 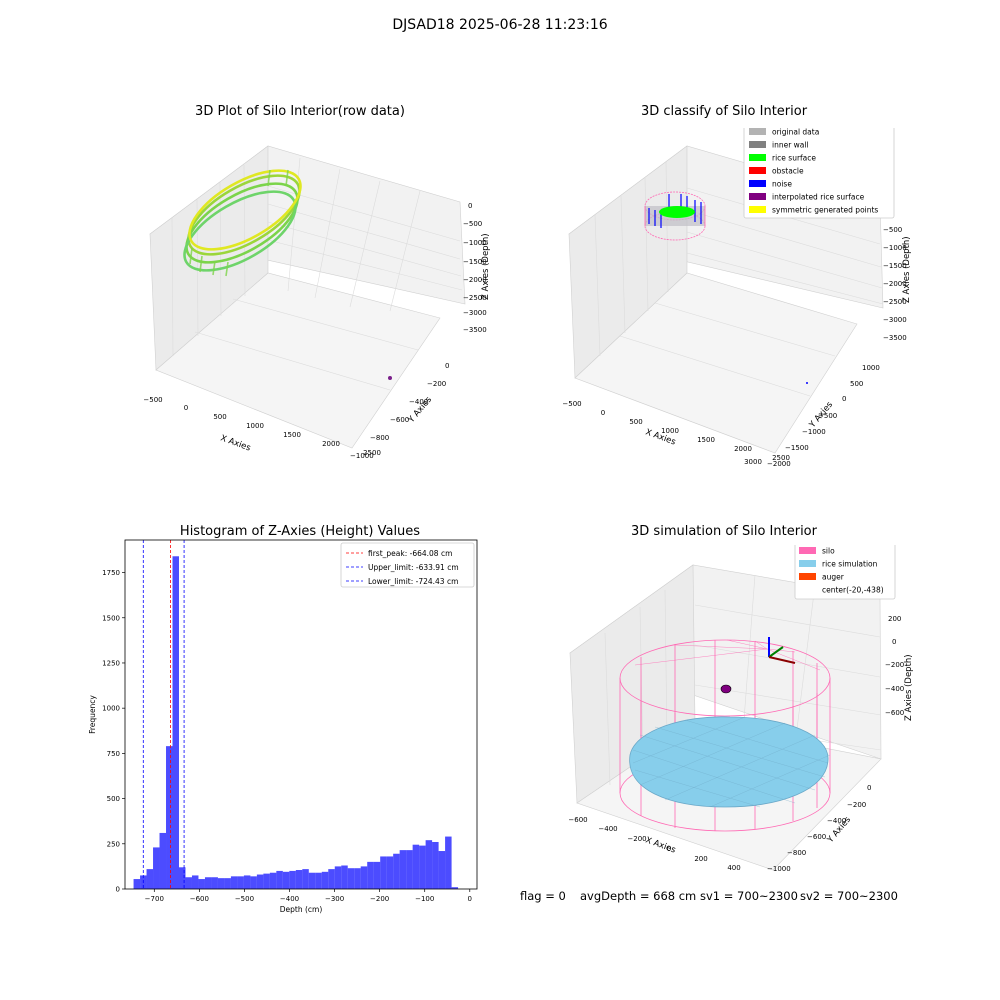 I want to click on legend-label: inner wall, so click(x=790, y=145).